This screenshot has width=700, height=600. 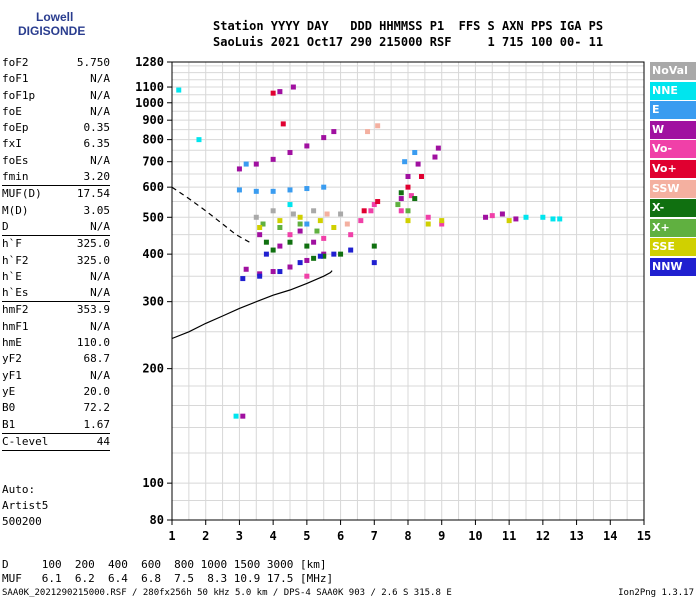 I want to click on x-tick-label: 8, so click(x=407, y=536).